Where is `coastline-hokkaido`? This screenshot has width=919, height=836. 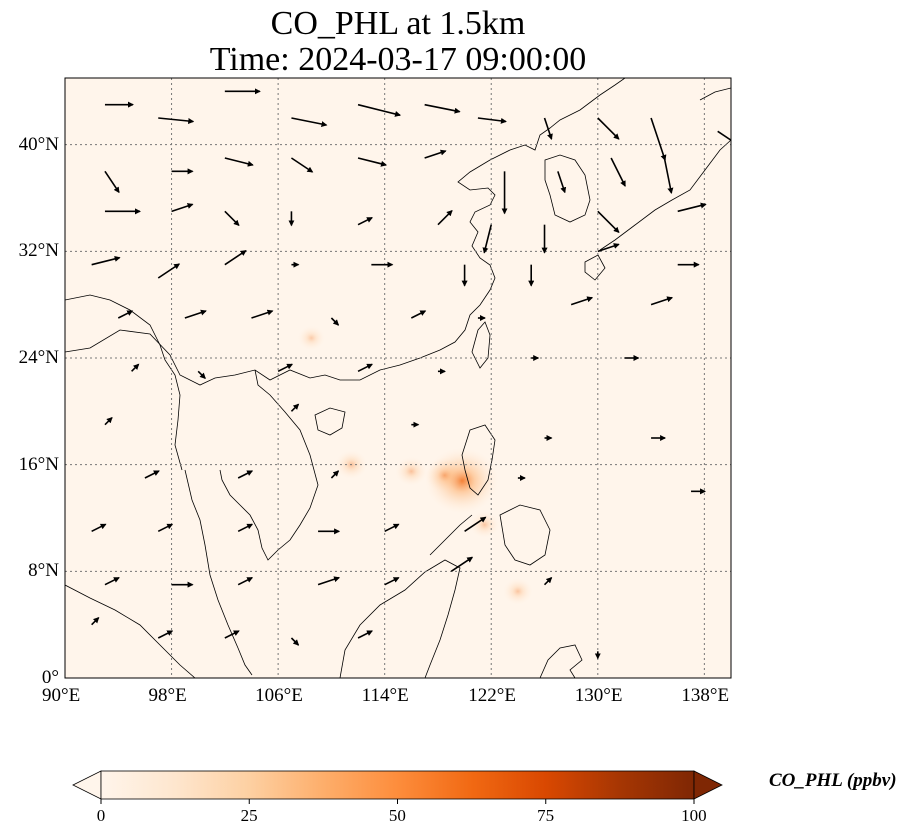
coastline-hokkaido is located at coordinates (715, 94).